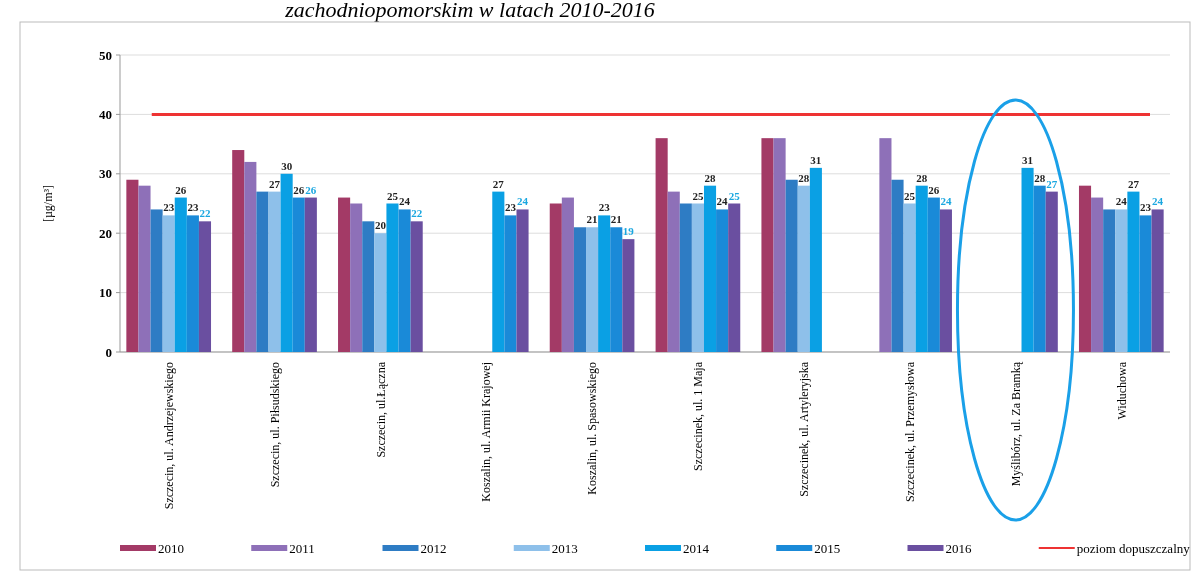 This screenshot has width=1200, height=574. Describe the element at coordinates (958, 548) in the screenshot. I see `legend-label: 2016` at that location.